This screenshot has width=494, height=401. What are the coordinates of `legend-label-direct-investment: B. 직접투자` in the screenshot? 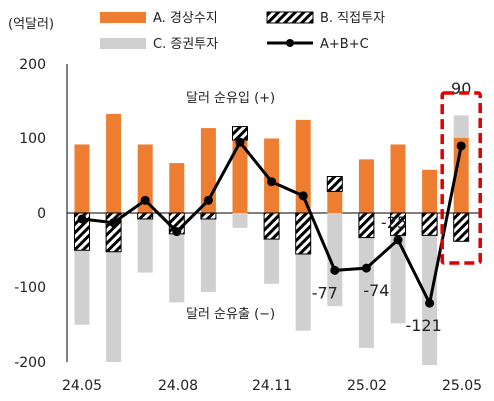 It's located at (352, 18).